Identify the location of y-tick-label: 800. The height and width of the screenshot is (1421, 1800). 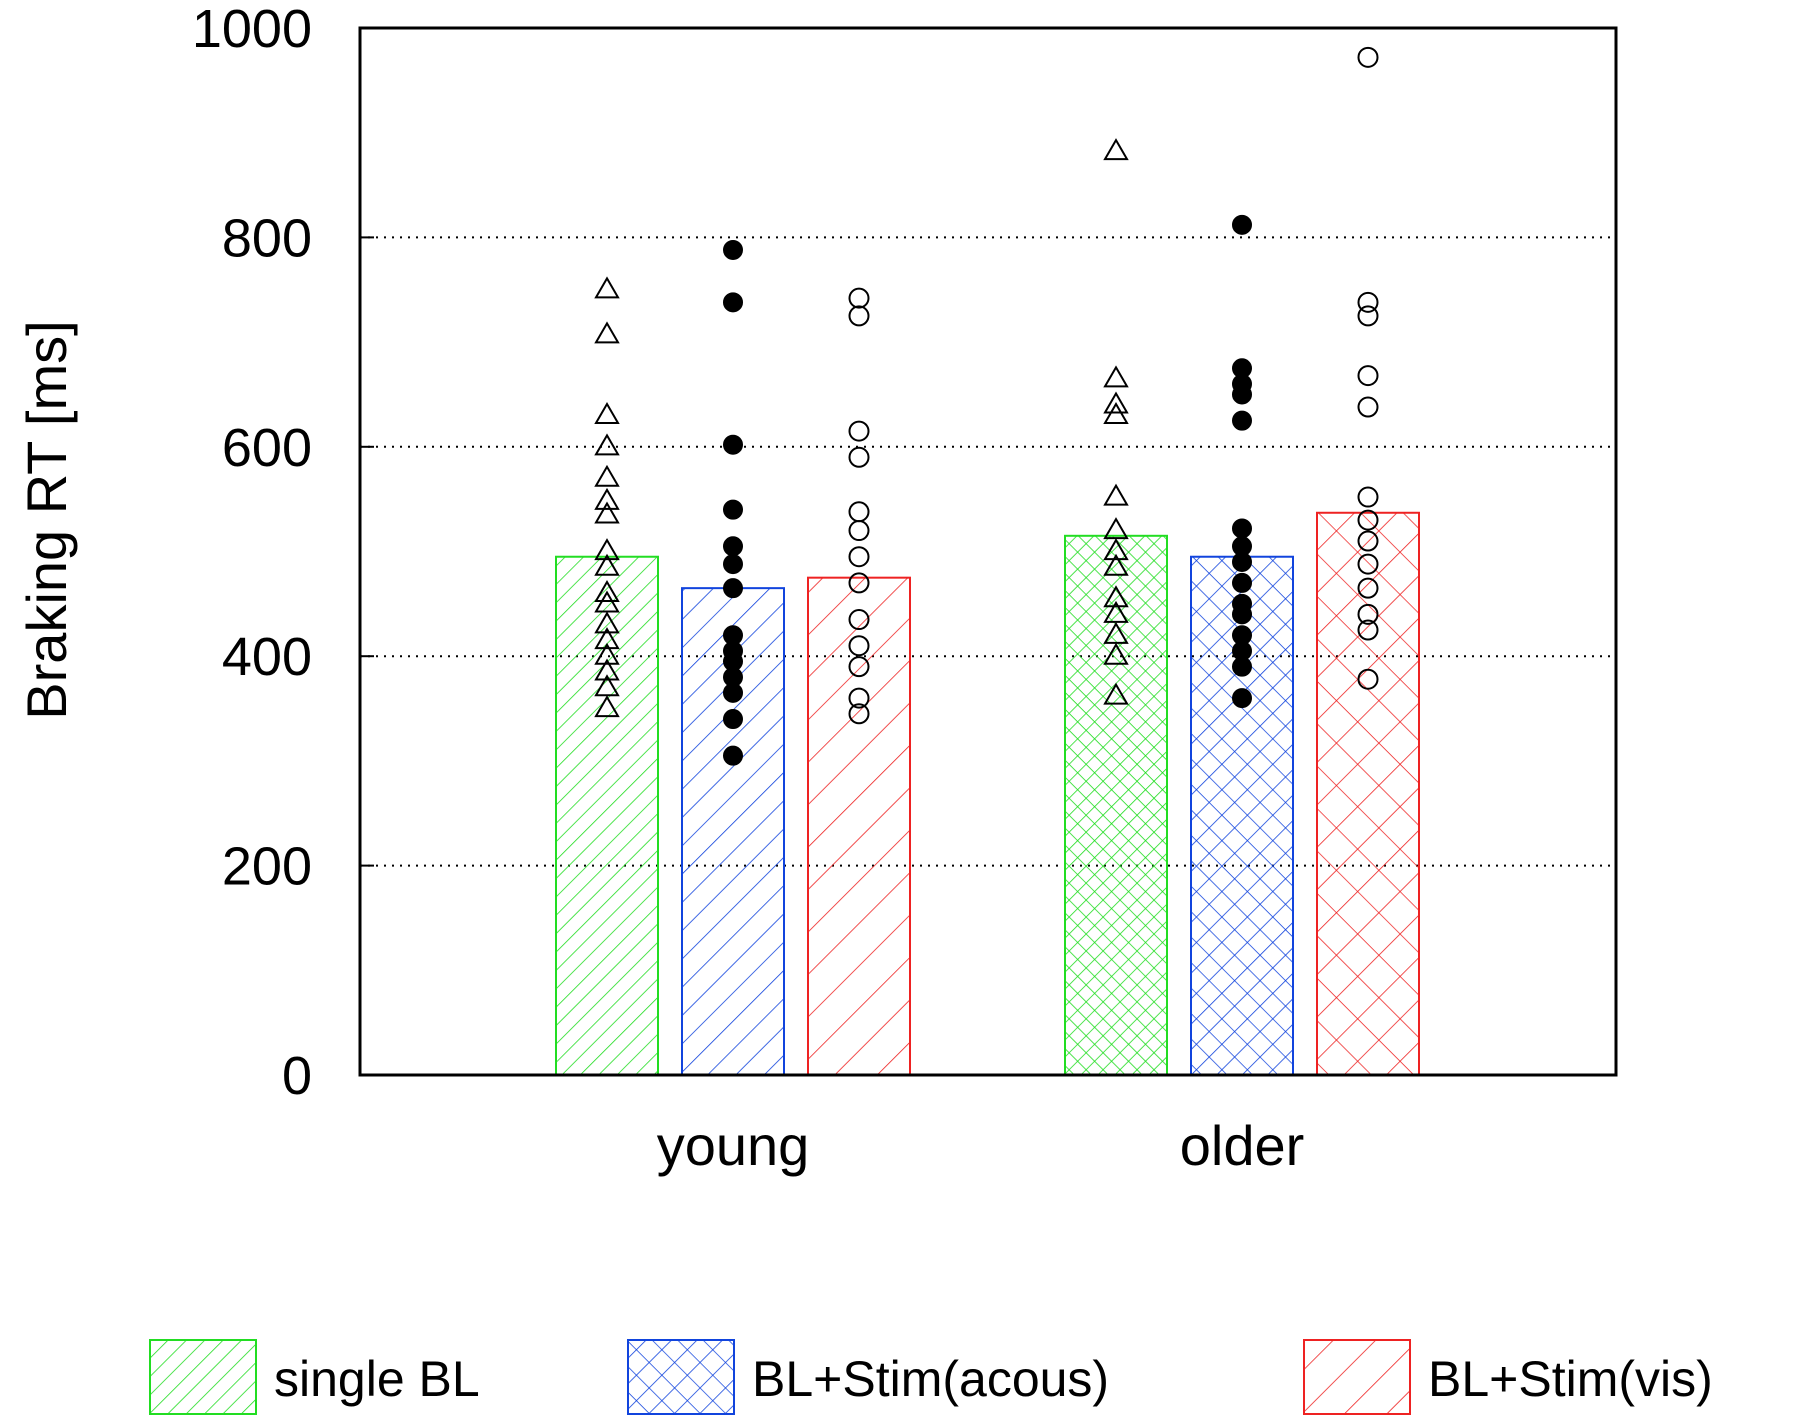
(267, 238).